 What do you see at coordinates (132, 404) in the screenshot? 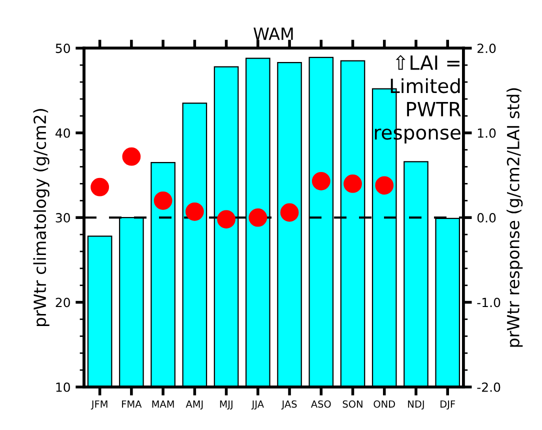
I see `x-tick-label: FMA` at bounding box center [132, 404].